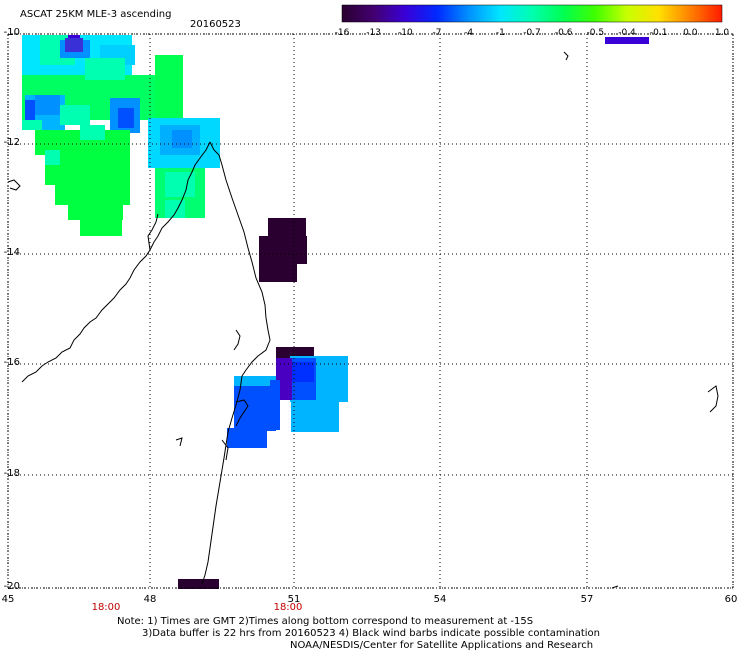 Image resolution: width=740 pixels, height=651 pixels. Describe the element at coordinates (440, 599) in the screenshot. I see `lon-label-54: 54` at that location.